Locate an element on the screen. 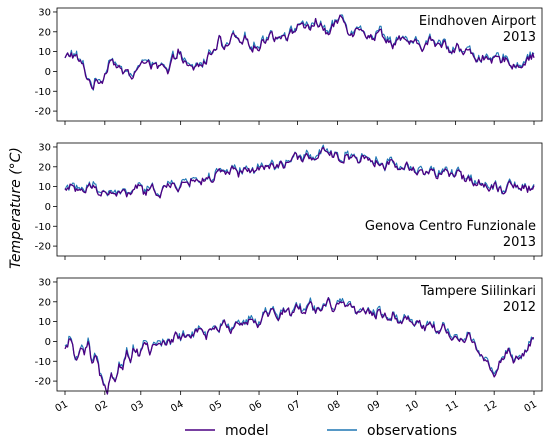 The image size is (550, 442). x-tick-label: 10 is located at coordinates (412, 407).